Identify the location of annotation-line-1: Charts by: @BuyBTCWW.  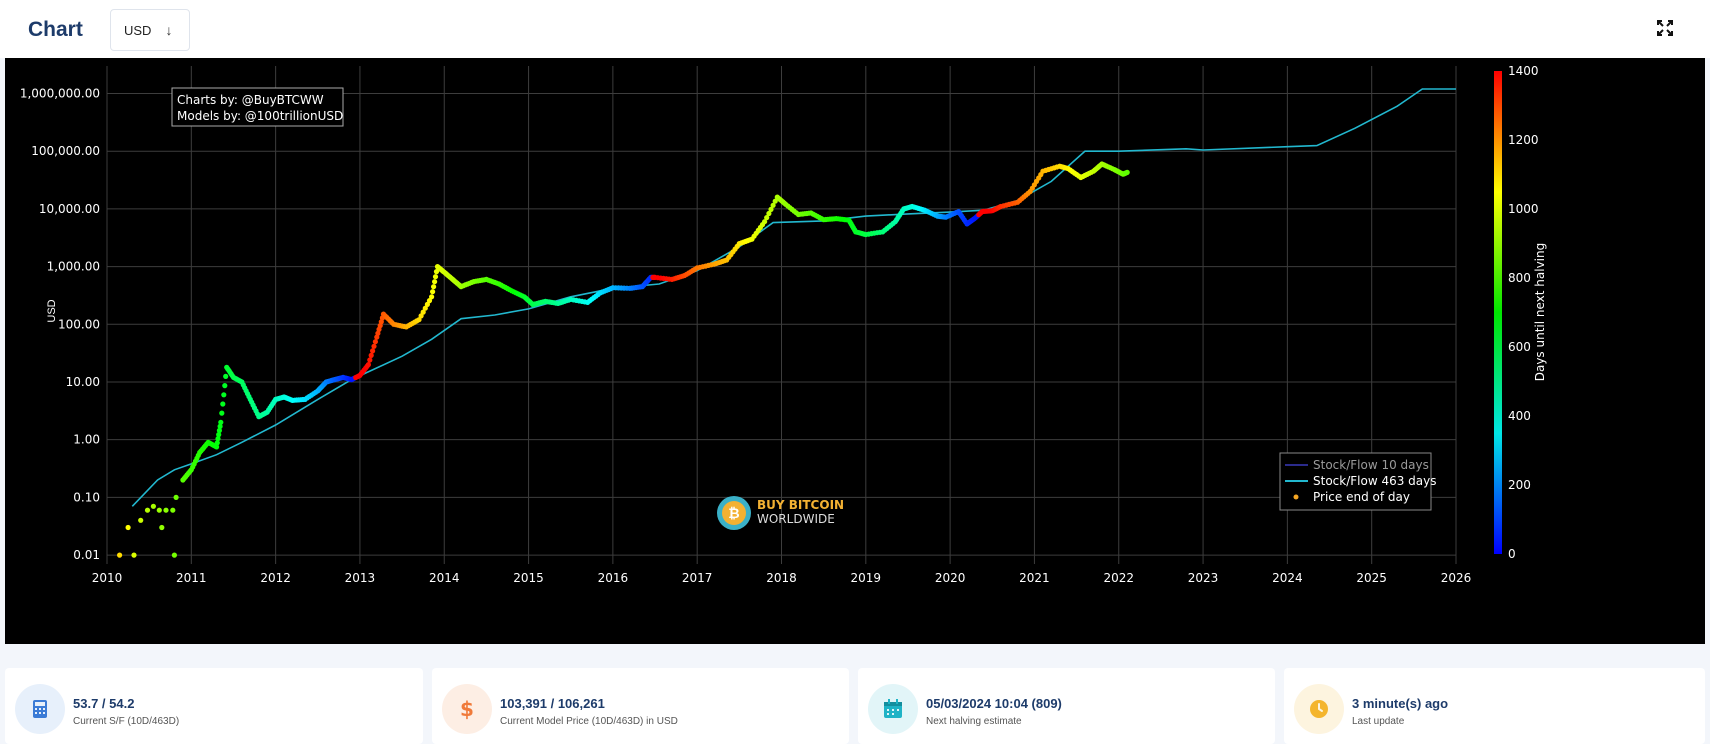
(250, 100).